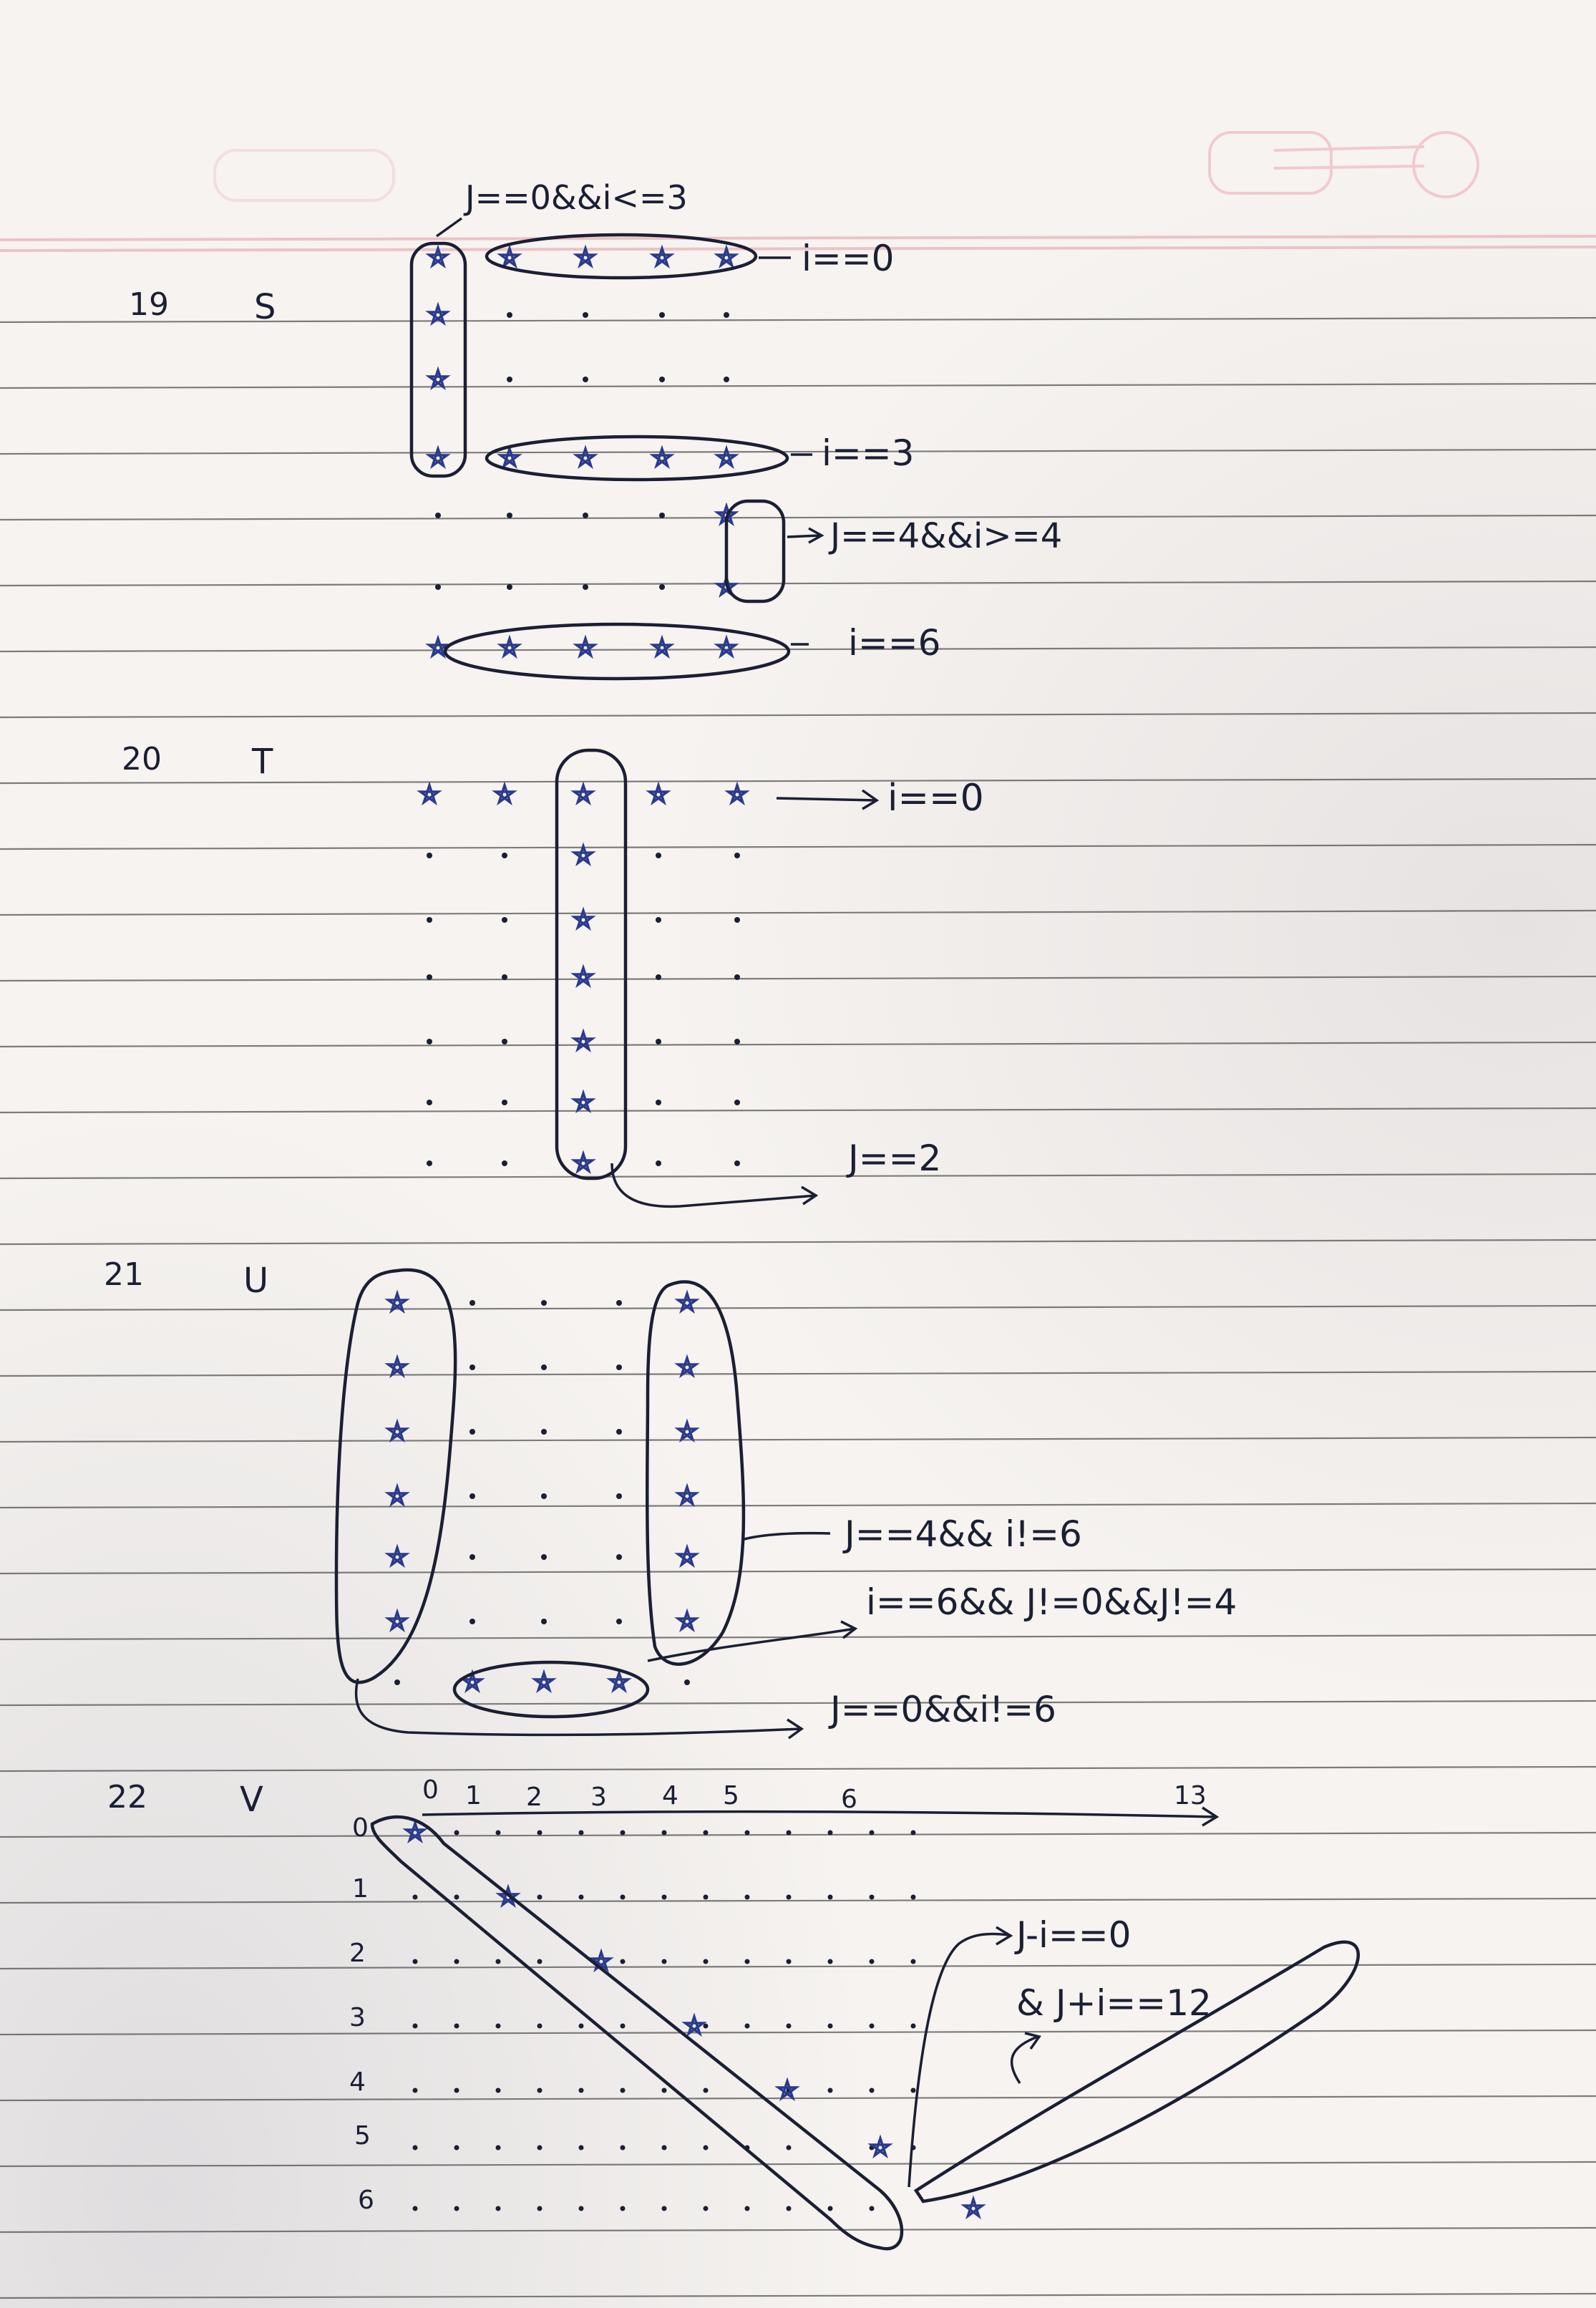  What do you see at coordinates (473, 1795) in the screenshot?
I see `column-label: 1` at bounding box center [473, 1795].